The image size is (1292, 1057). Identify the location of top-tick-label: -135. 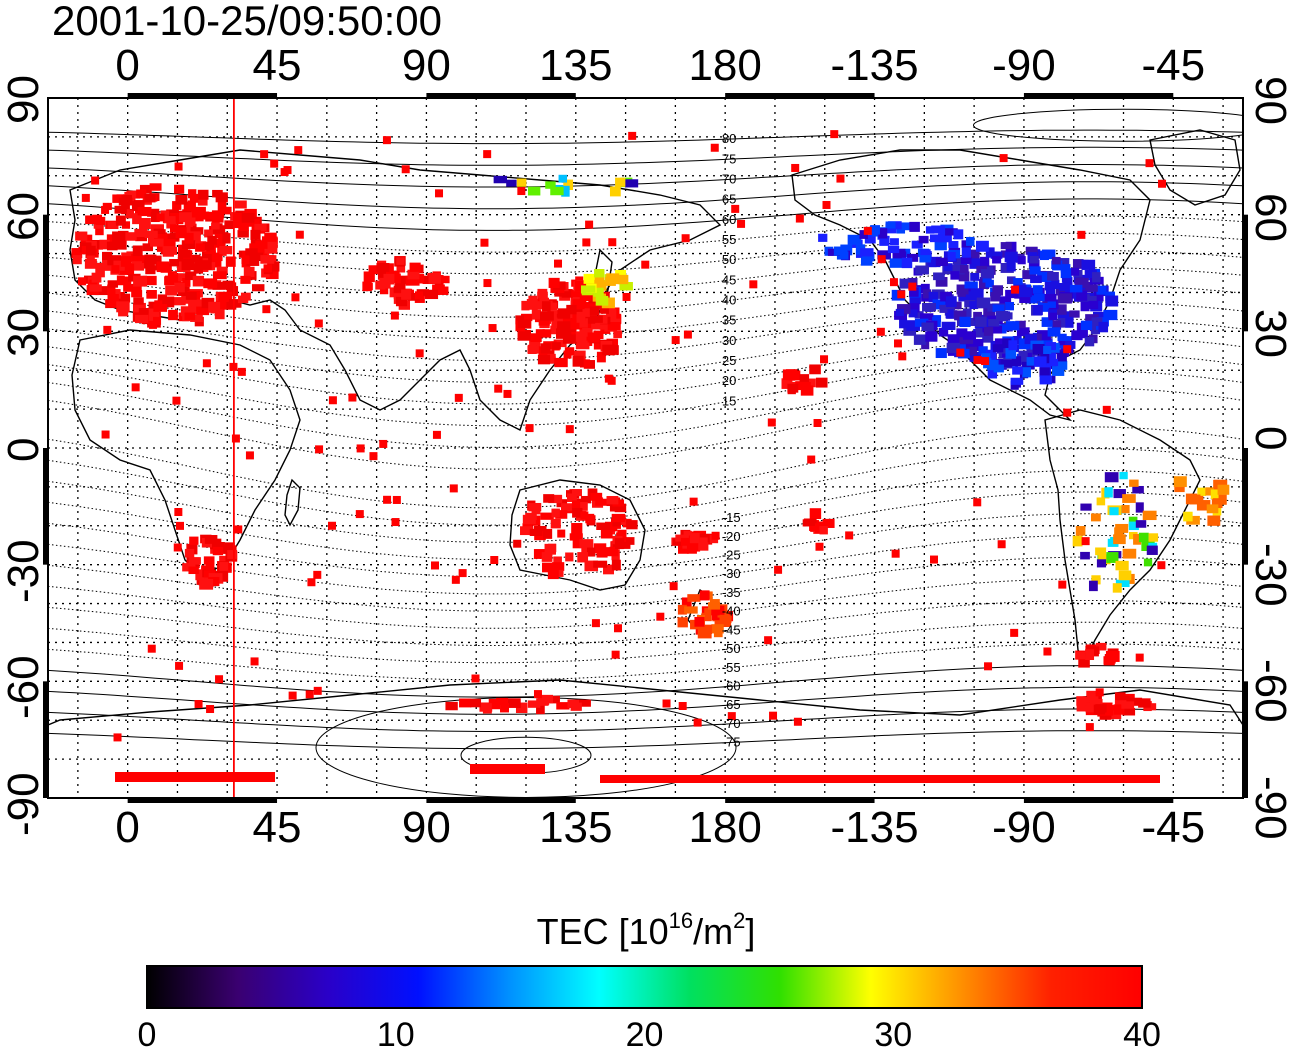
(874, 65).